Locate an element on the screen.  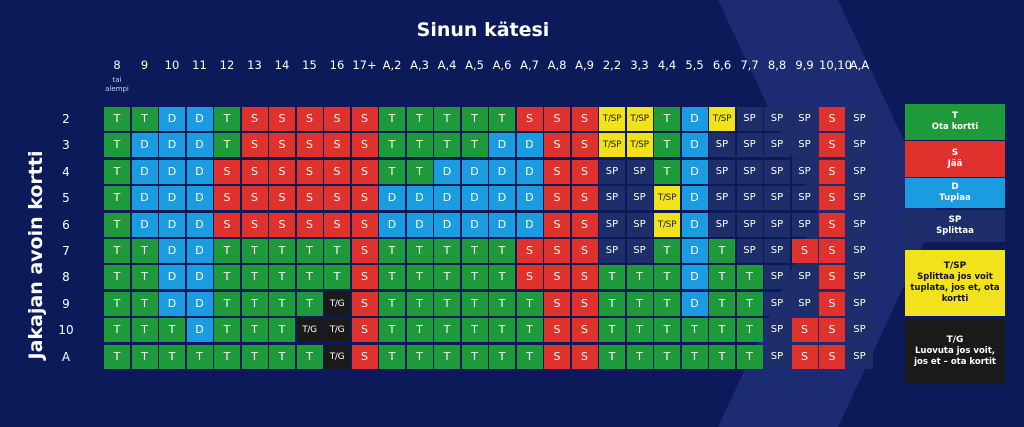
legend-item: D Tuplaa is located at coordinates (955, 193).